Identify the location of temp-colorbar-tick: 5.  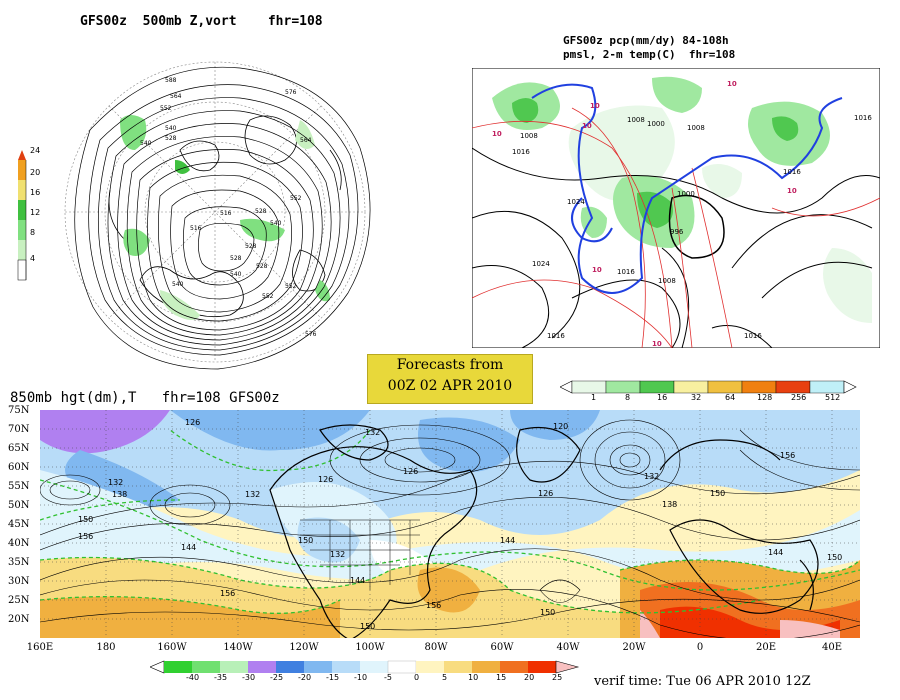
(445, 677).